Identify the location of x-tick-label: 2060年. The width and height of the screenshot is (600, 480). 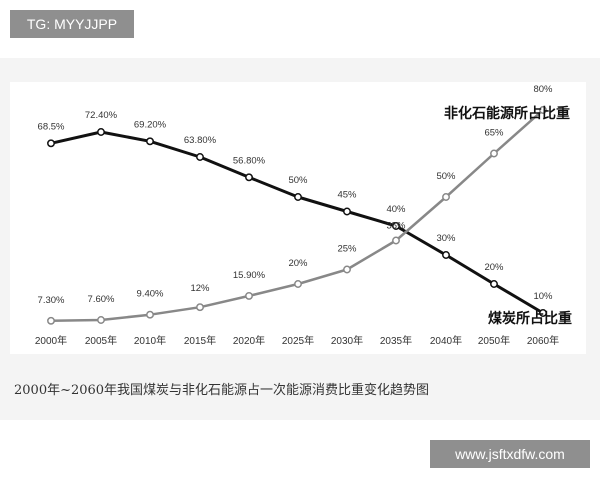
(543, 340).